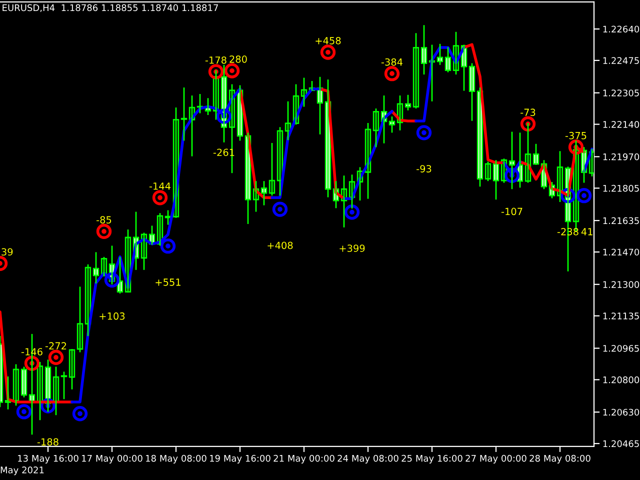 The image size is (640, 480). Describe the element at coordinates (238, 59) in the screenshot. I see `annotation: 280` at that location.